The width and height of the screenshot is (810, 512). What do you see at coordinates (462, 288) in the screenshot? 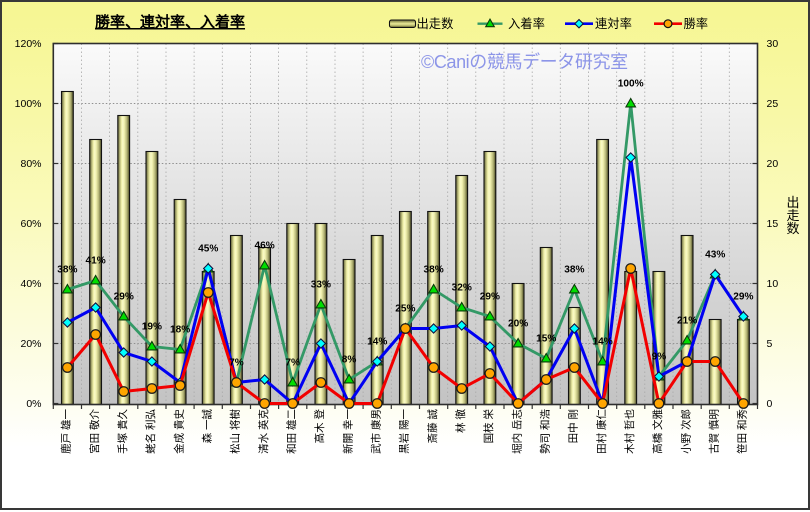
I see `svg-text: 32%` at bounding box center [462, 288].